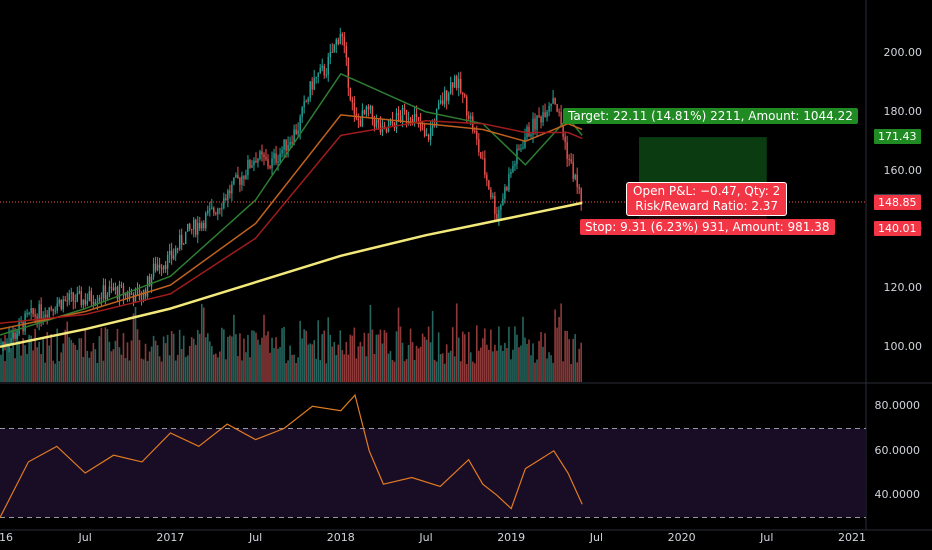 Image resolution: width=932 pixels, height=550 pixels. I want to click on time-tick-label: 2019, so click(511, 537).